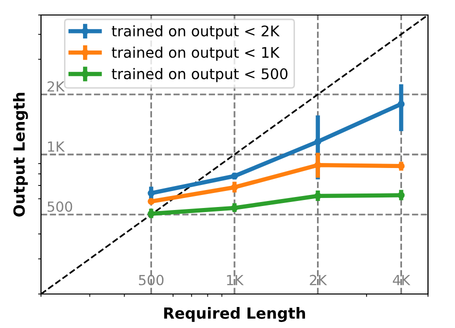 This screenshot has height=328, width=455. I want to click on y-tick-label: 2K, so click(56, 86).